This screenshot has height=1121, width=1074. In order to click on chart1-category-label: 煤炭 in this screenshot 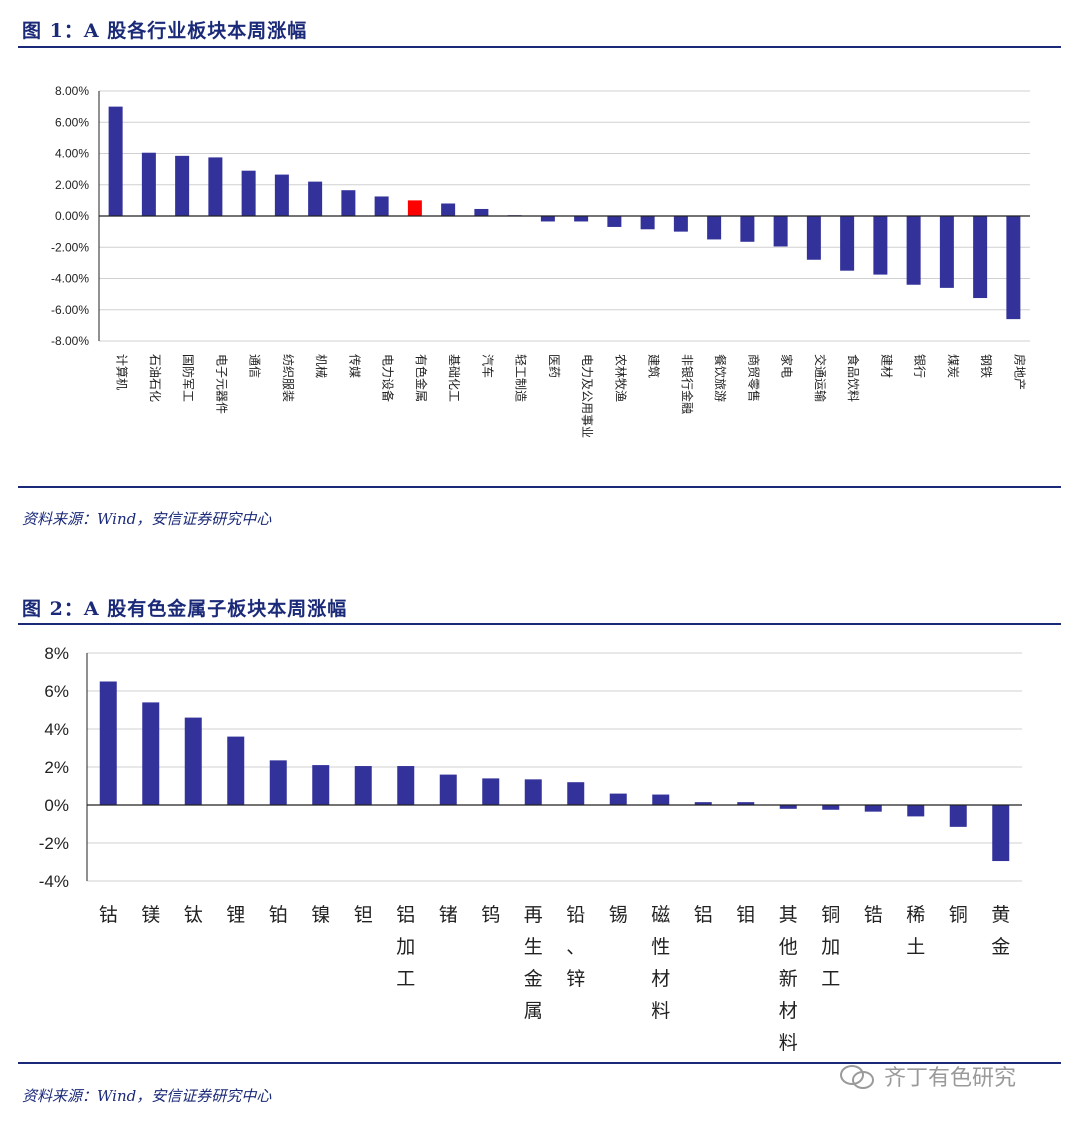, I will do `click(953, 366)`.